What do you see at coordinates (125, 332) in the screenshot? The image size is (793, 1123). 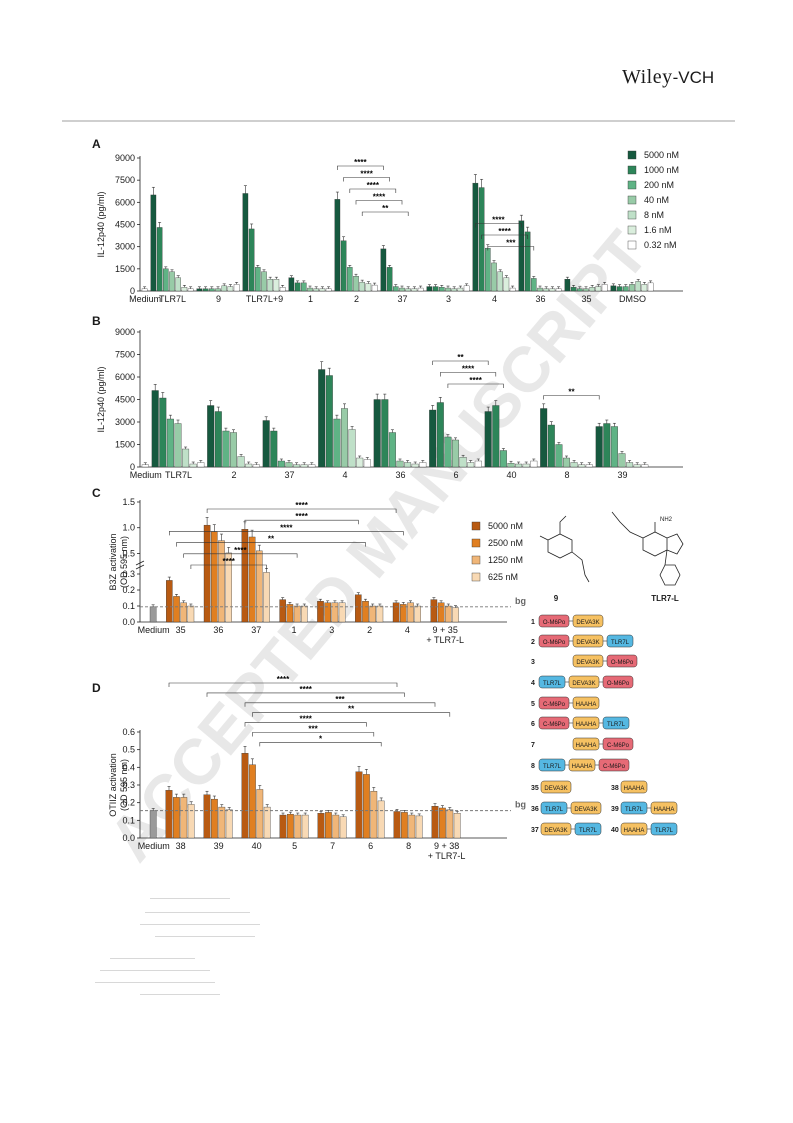 I see `y-tick-label: 9000` at bounding box center [125, 332].